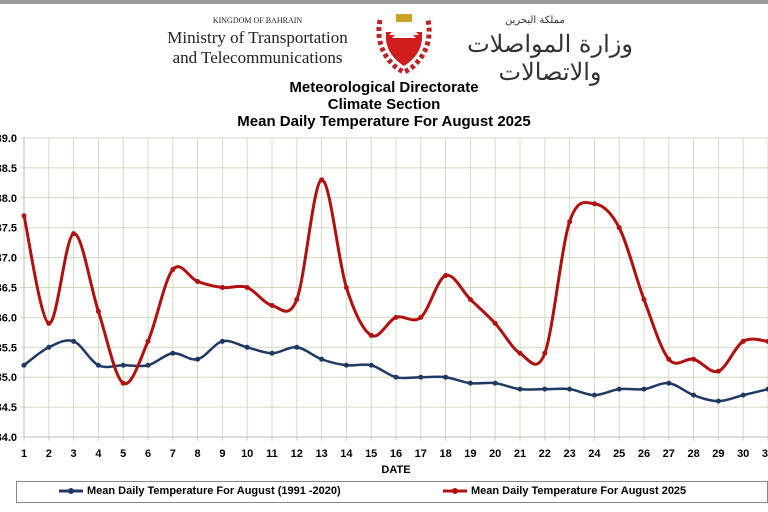 Image resolution: width=768 pixels, height=512 pixels. Describe the element at coordinates (396, 454) in the screenshot. I see `x-tick-label: 16` at that location.